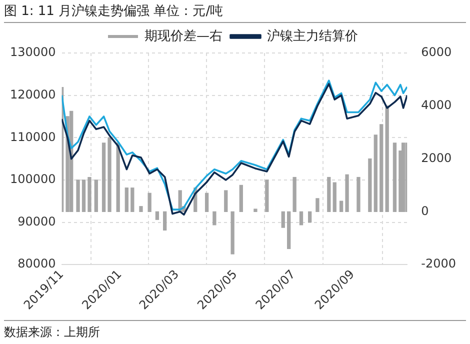  What do you see at coordinates (312, 36) in the screenshot?
I see `legend-label: 沪镍主力结算价` at bounding box center [312, 36].